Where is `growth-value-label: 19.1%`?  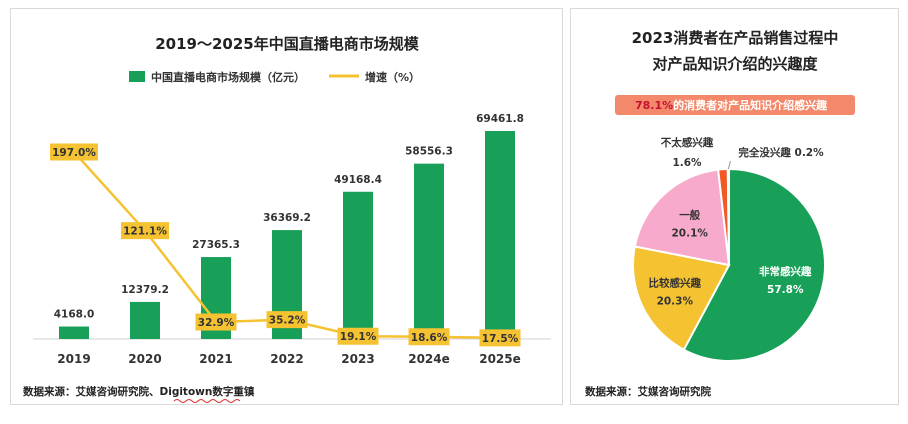 growth-value-label: 19.1% is located at coordinates (358, 337).